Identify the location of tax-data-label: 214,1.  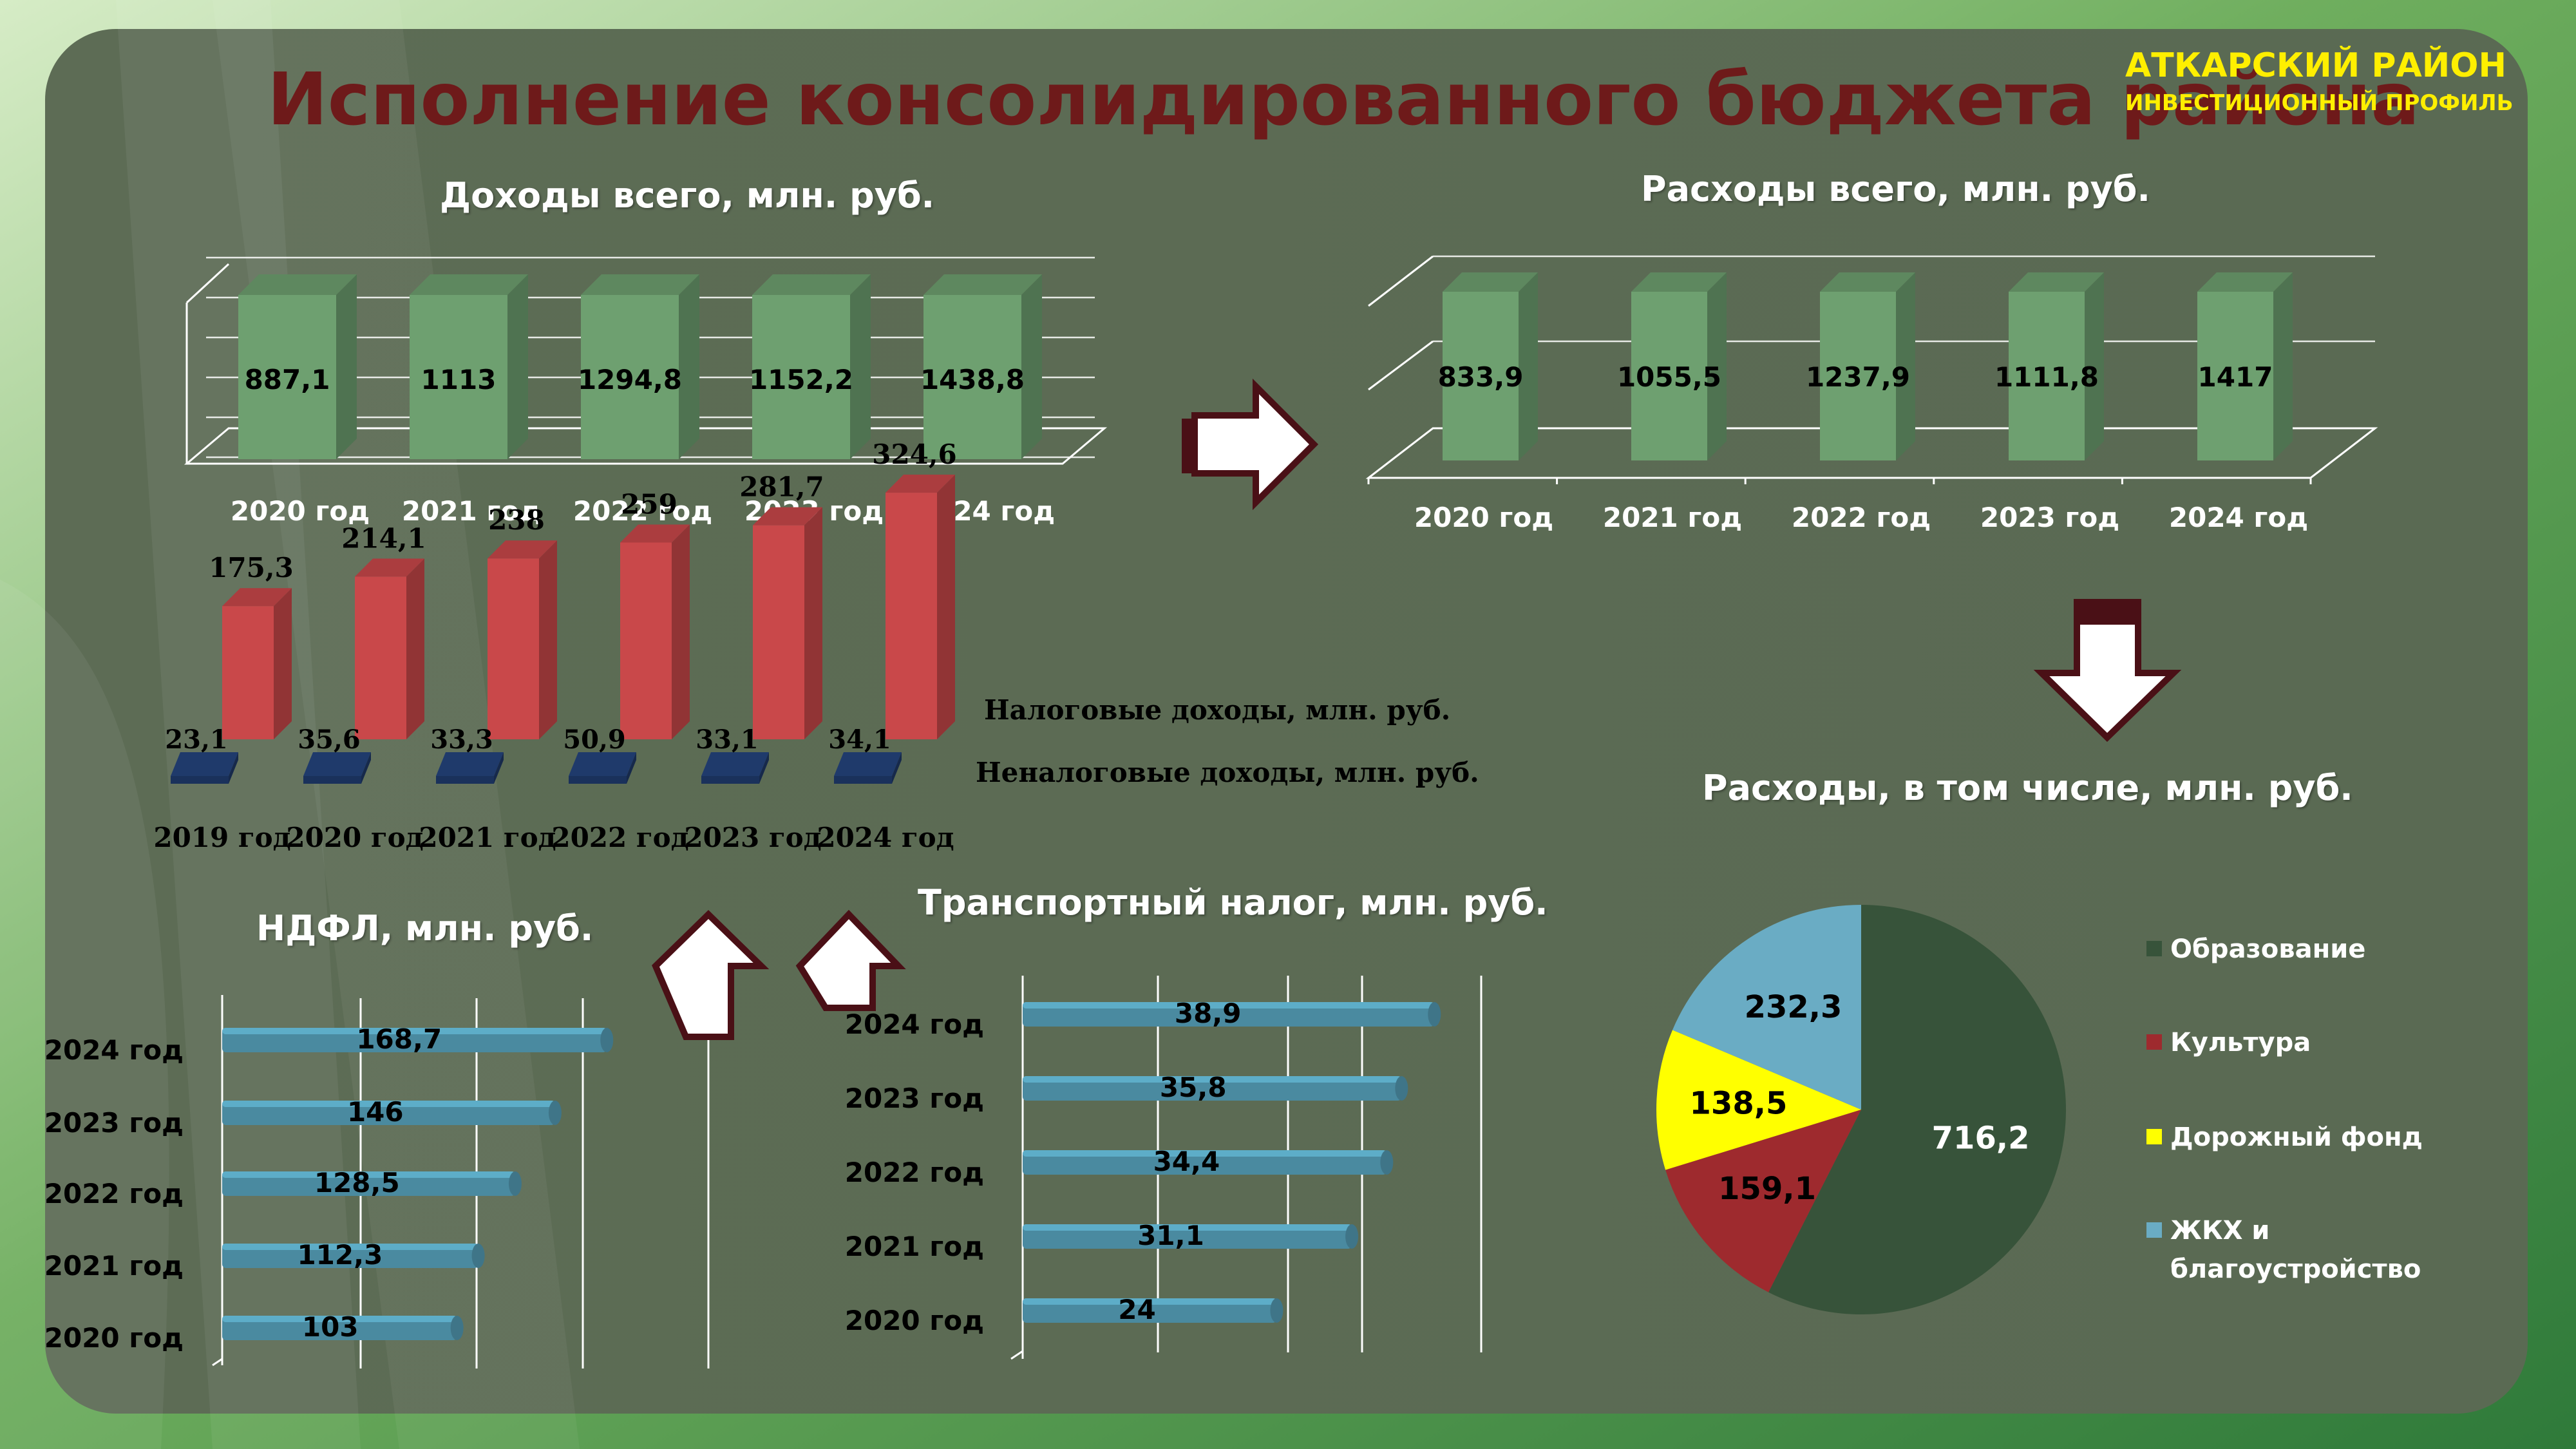
(383, 538).